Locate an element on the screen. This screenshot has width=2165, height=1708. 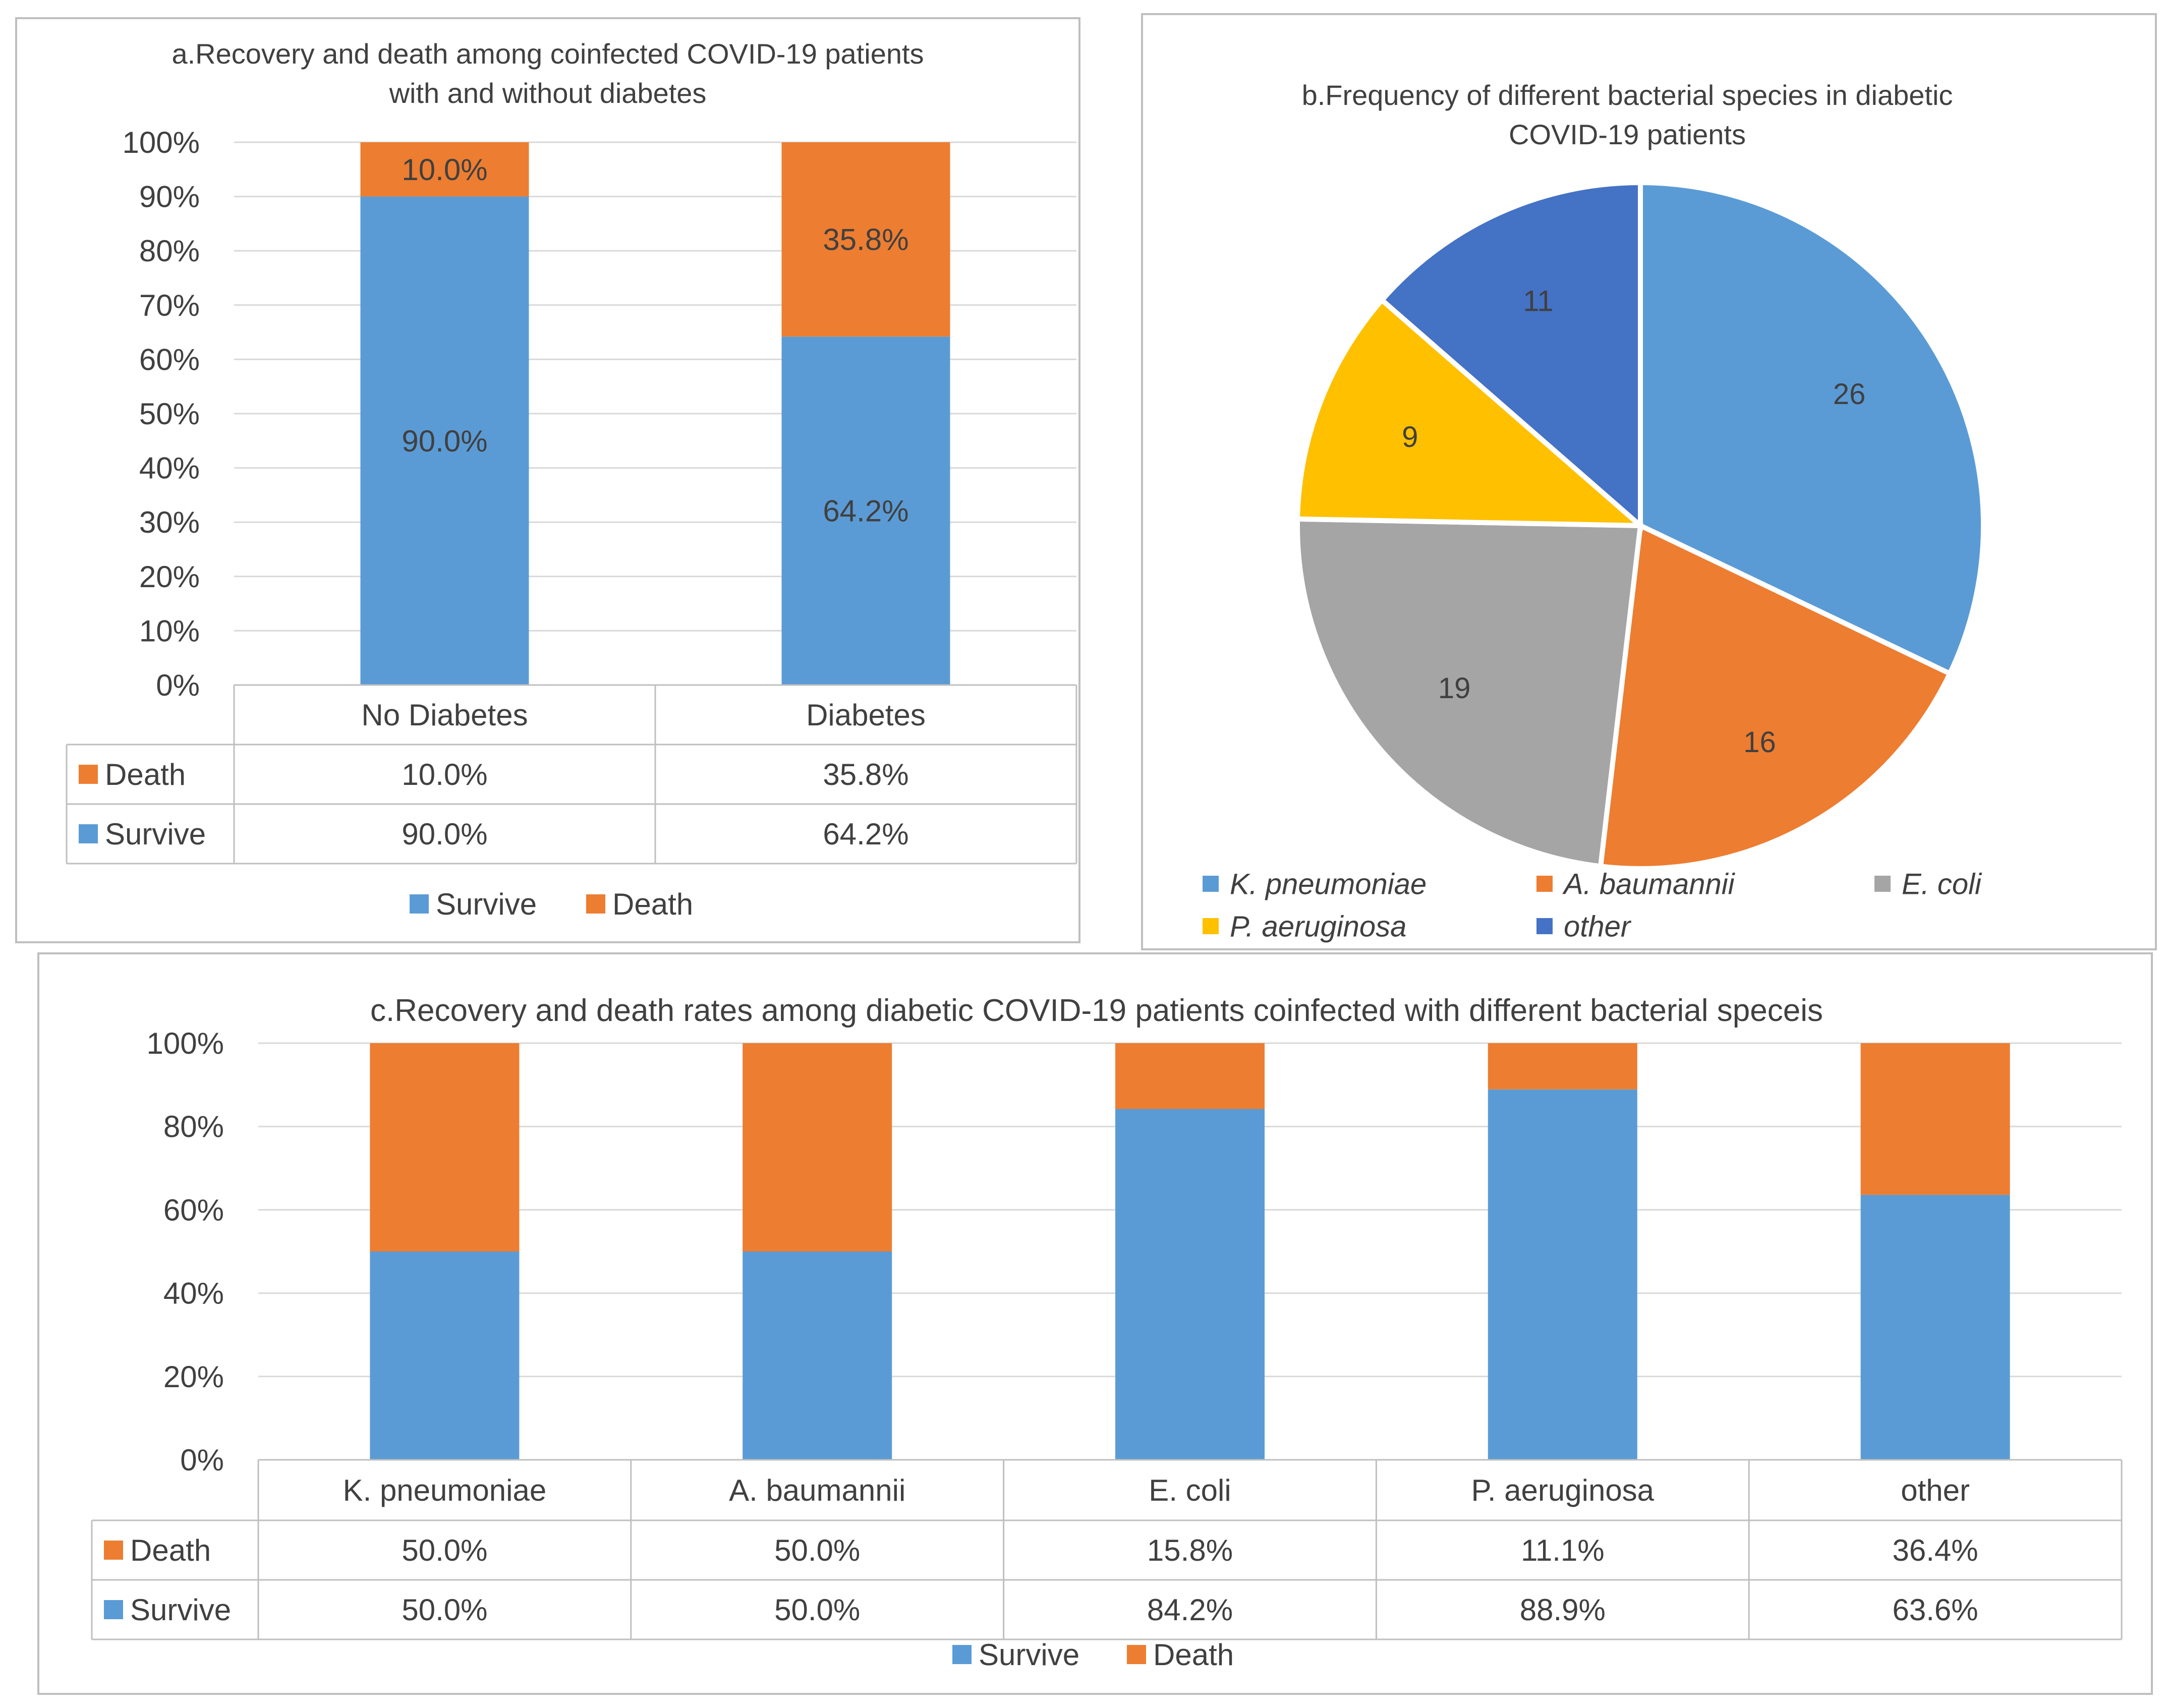
table-cell: 15.8% is located at coordinates (1190, 1550).